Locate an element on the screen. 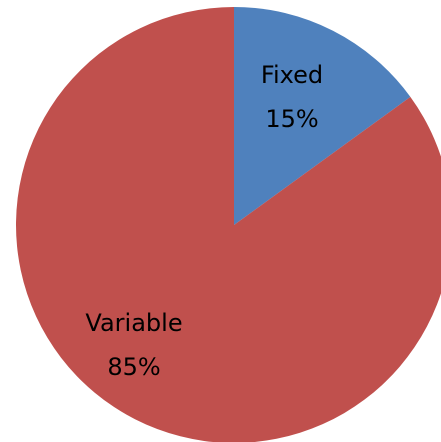 The width and height of the screenshot is (441, 442). slice-value-variable: 85% is located at coordinates (133, 367).